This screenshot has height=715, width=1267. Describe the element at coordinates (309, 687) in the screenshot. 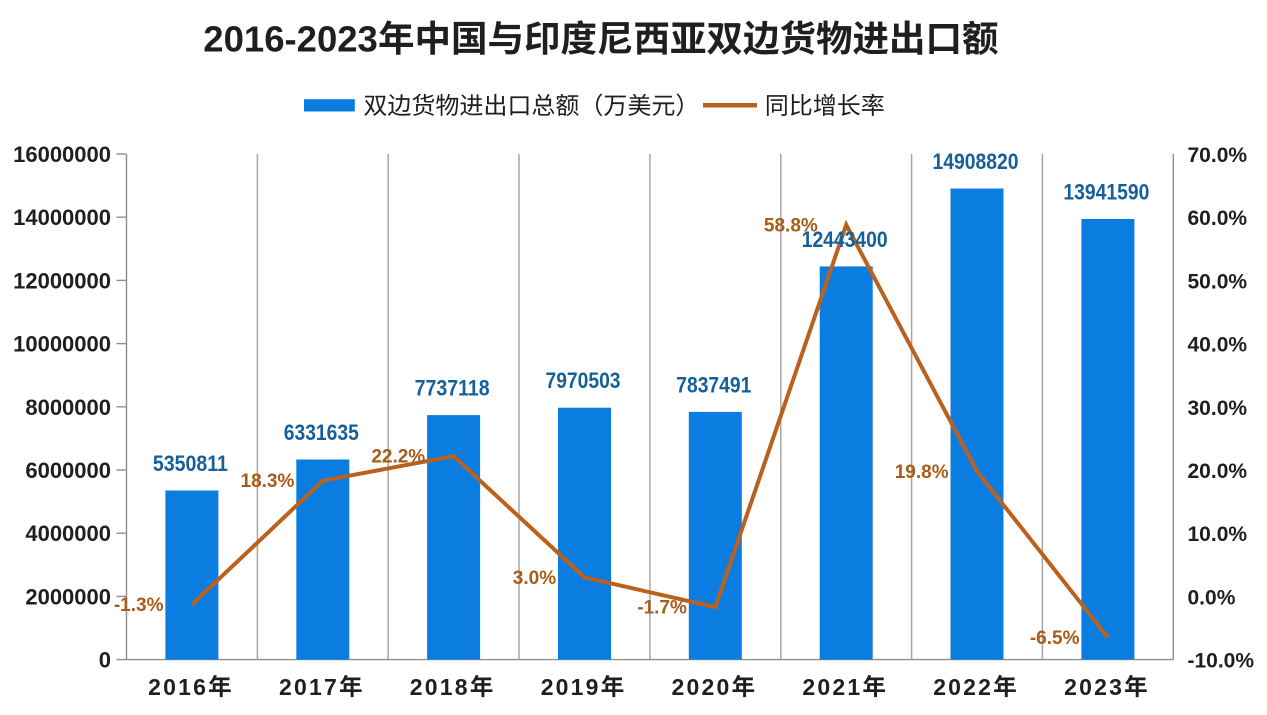

I see `svg-text: 2017` at that location.